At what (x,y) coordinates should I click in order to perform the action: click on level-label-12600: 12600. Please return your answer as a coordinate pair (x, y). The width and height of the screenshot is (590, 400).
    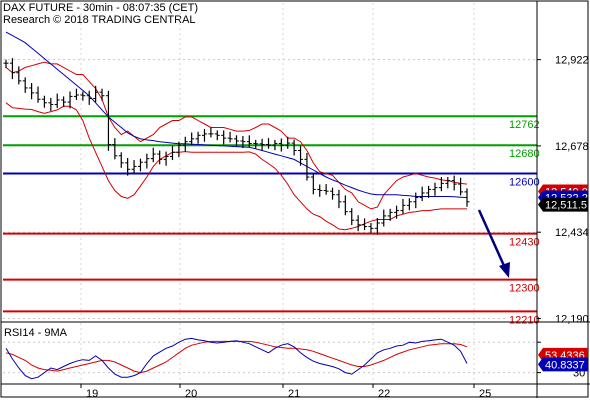
    Looking at the image, I should click on (524, 183).